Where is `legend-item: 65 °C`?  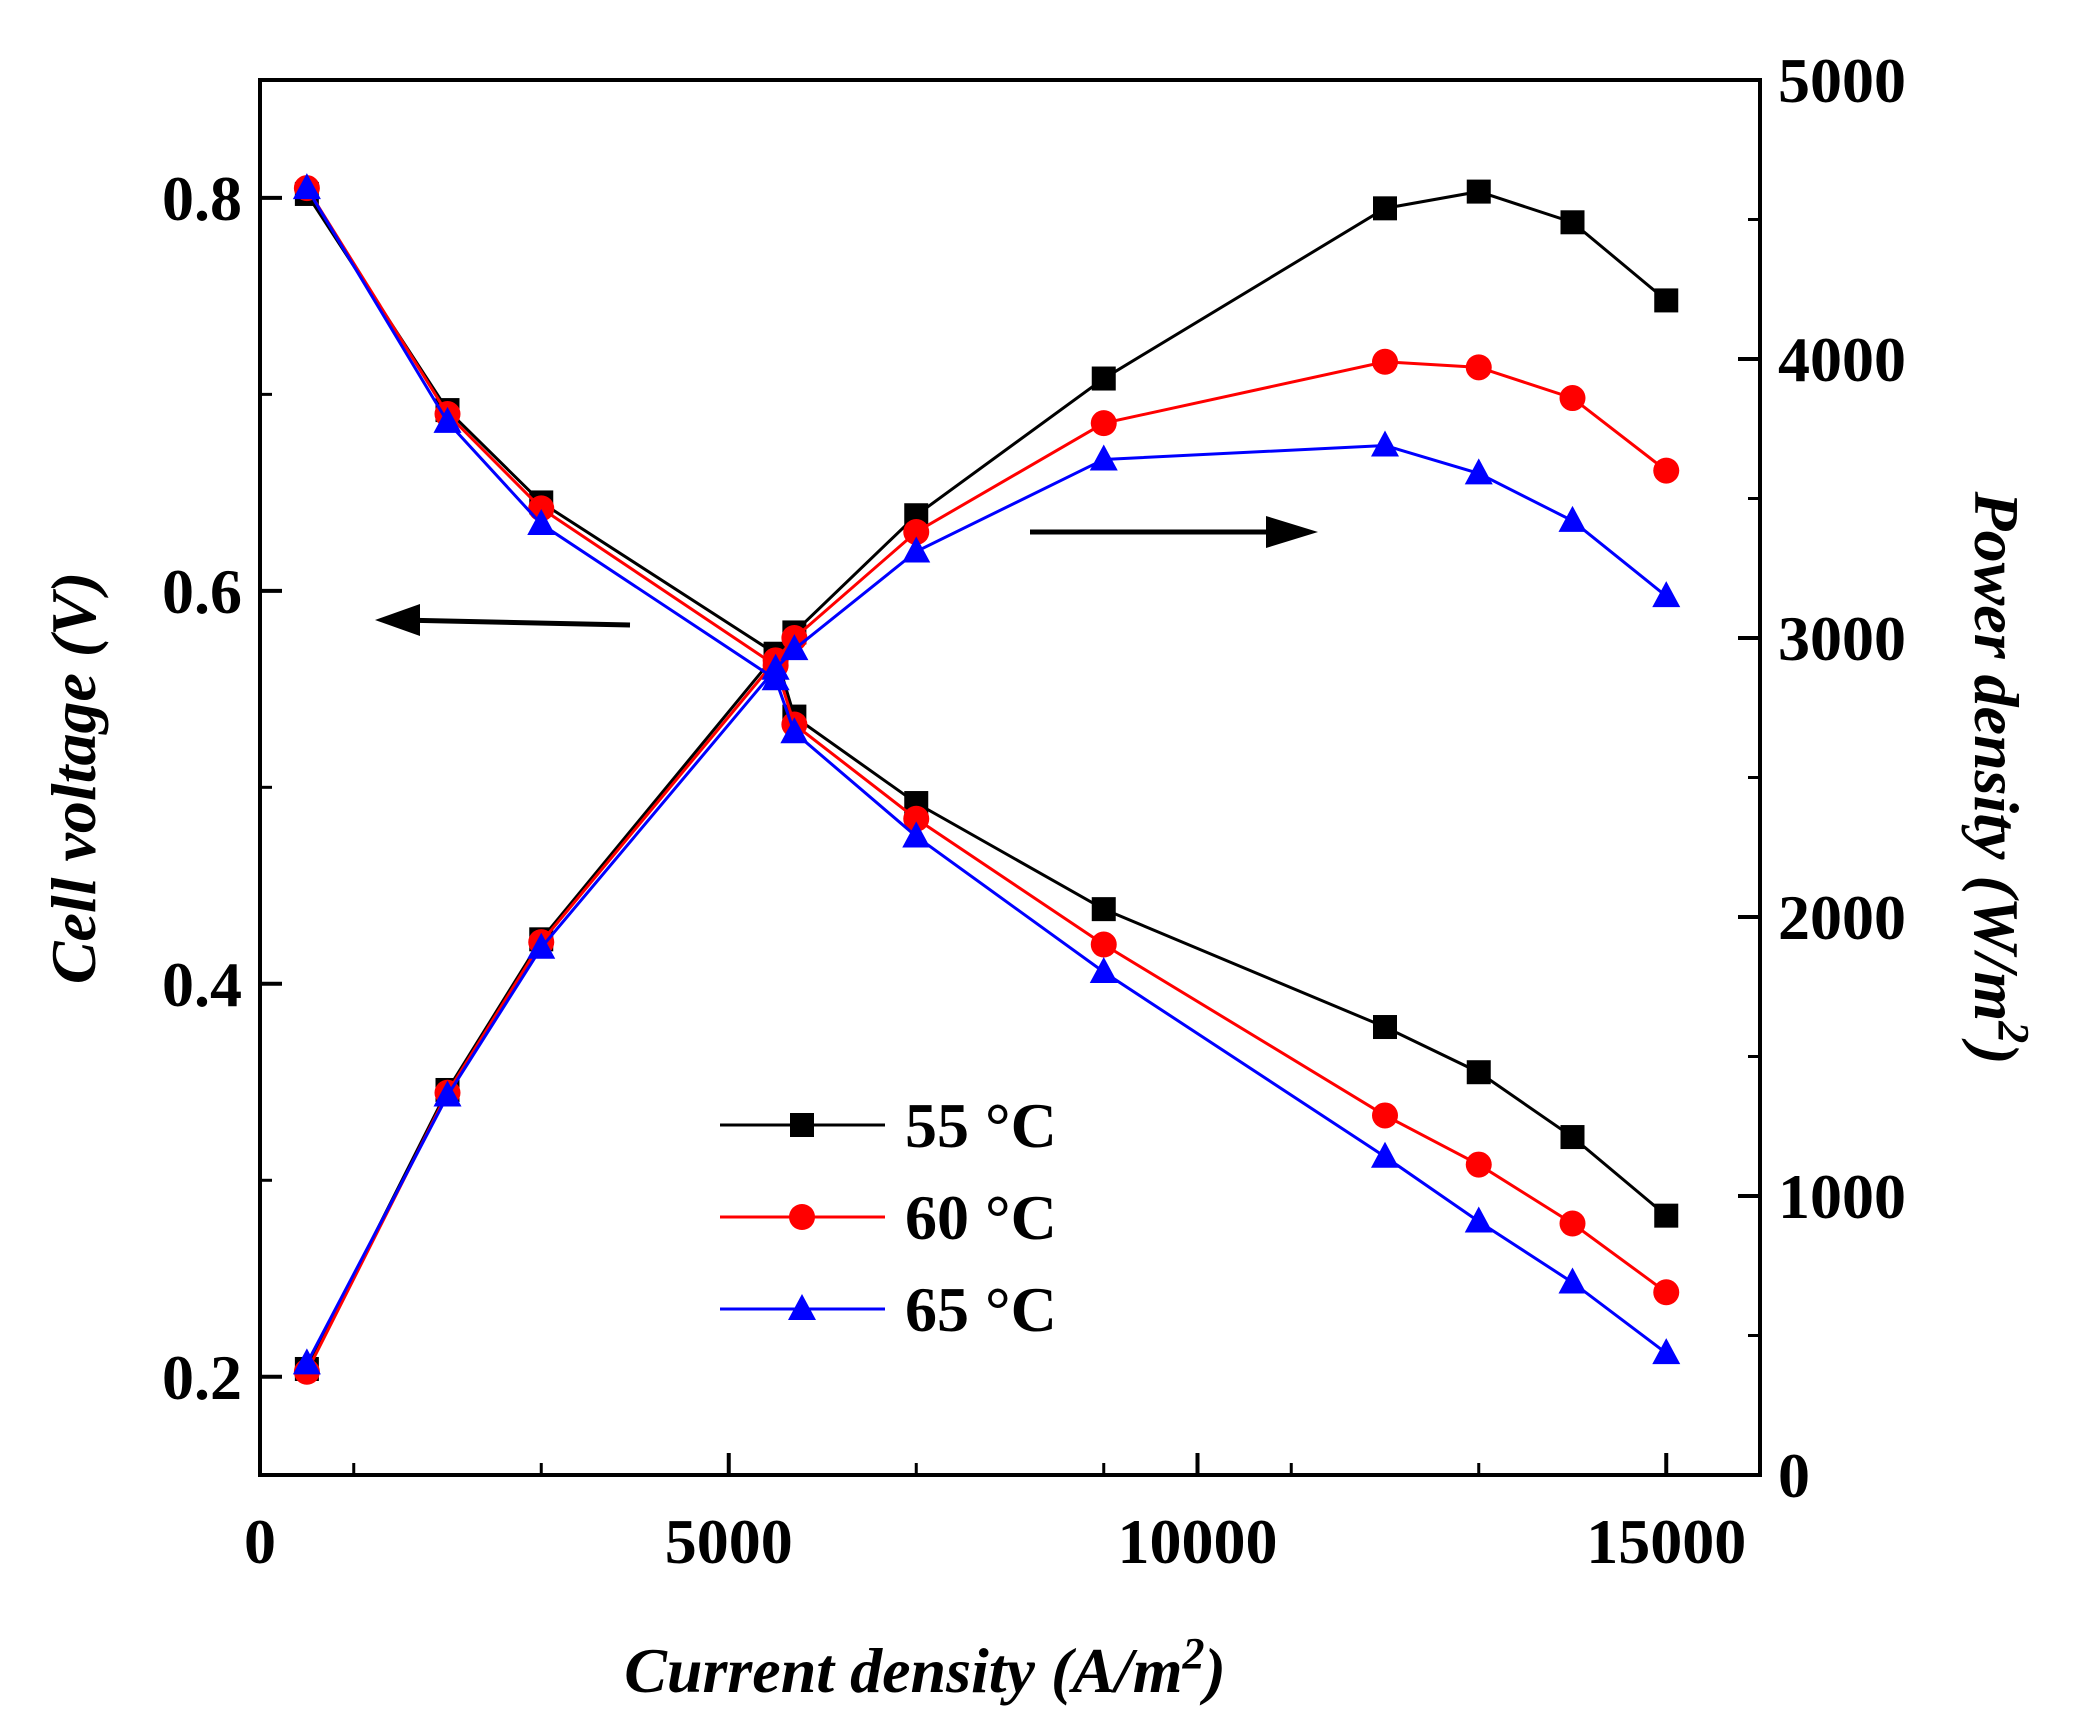 legend-item: 65 °C is located at coordinates (888, 1309).